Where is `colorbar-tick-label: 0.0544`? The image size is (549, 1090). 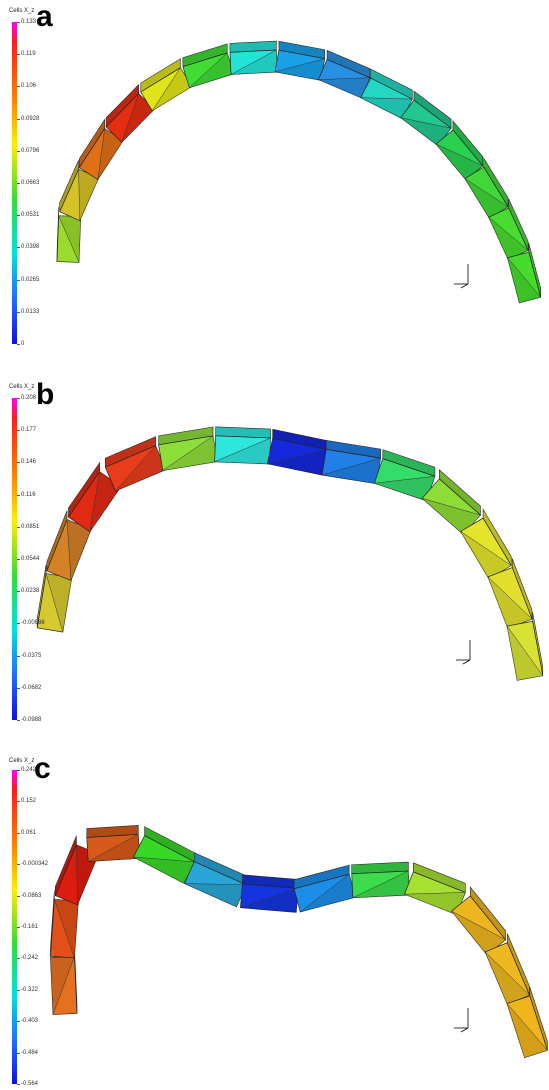 colorbar-tick-label: 0.0544 is located at coordinates (28, 559).